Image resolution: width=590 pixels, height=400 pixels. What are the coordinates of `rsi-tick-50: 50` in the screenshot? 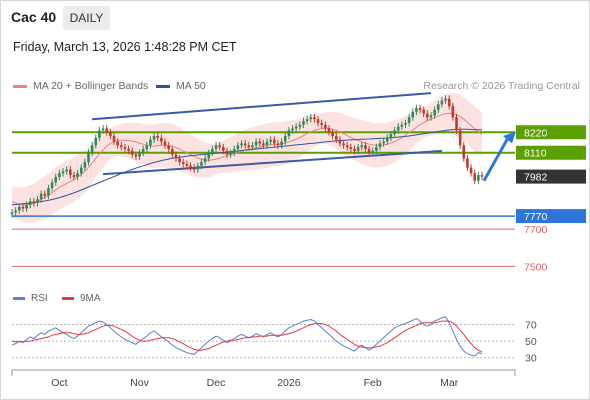 It's located at (531, 342).